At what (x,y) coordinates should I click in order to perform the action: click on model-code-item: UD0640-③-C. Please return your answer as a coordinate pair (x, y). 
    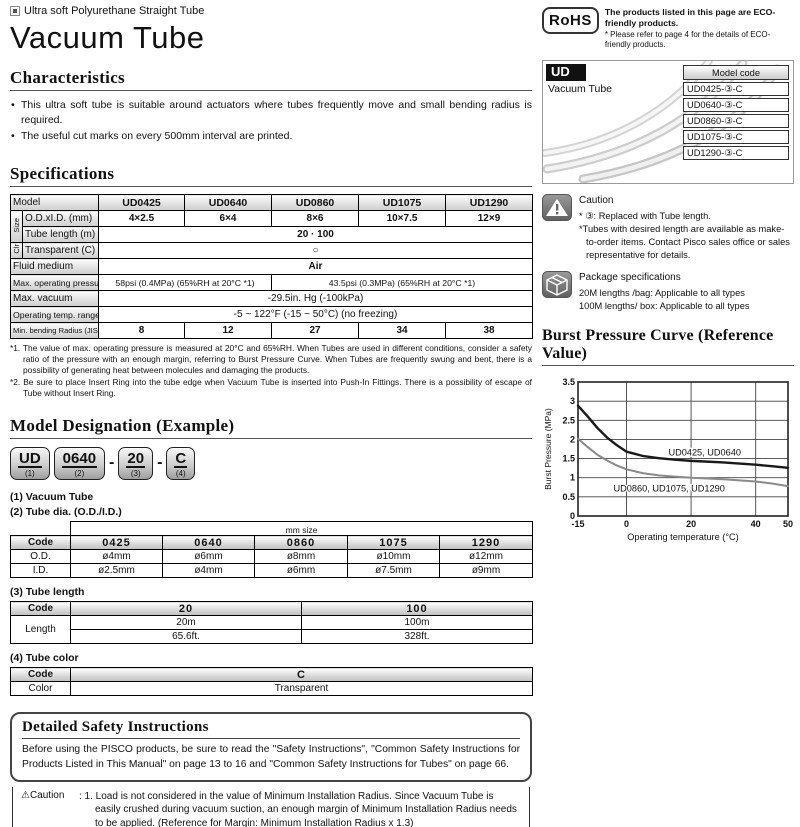
    Looking at the image, I should click on (736, 105).